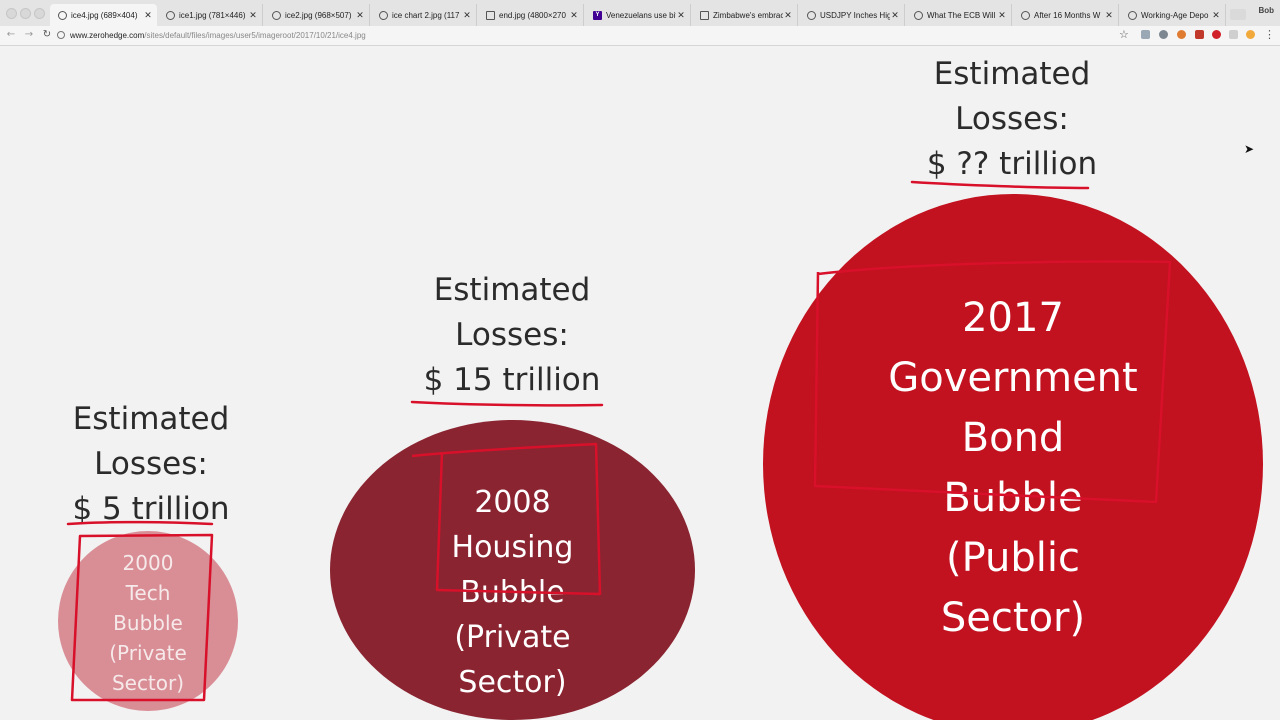 Image resolution: width=1280 pixels, height=720 pixels. I want to click on tab-label: Venezuelans use bit, so click(641, 15).